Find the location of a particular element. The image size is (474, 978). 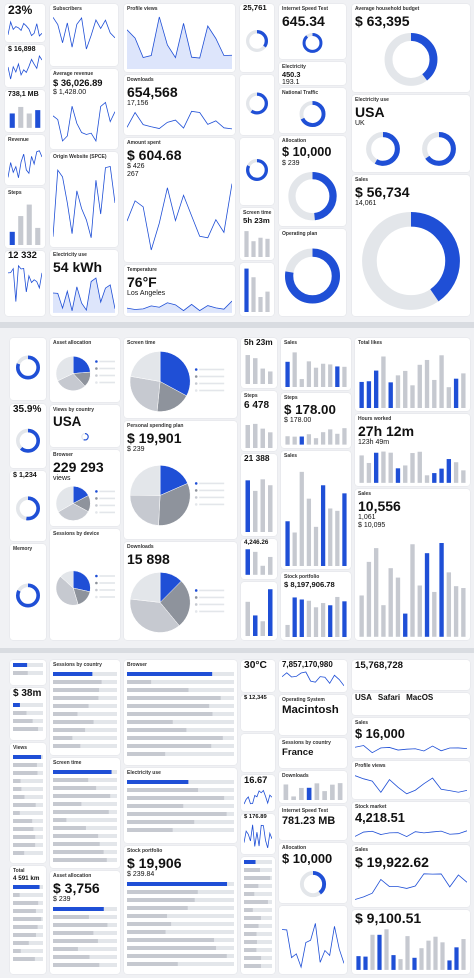

card: Steps $ 178.00 $ 178.00 is located at coordinates (316, 420).